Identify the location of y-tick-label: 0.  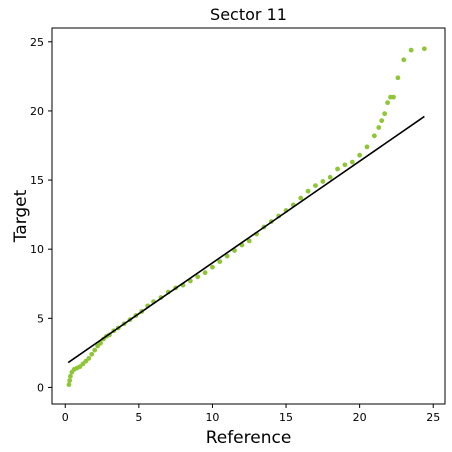
(40, 387).